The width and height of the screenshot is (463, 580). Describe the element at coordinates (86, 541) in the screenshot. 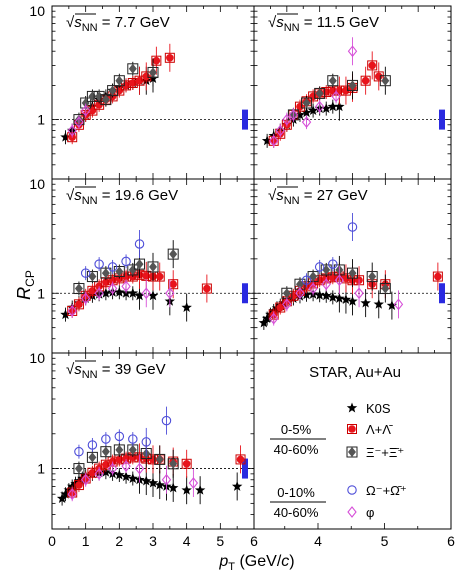

I see `x-tick-label: 1` at that location.